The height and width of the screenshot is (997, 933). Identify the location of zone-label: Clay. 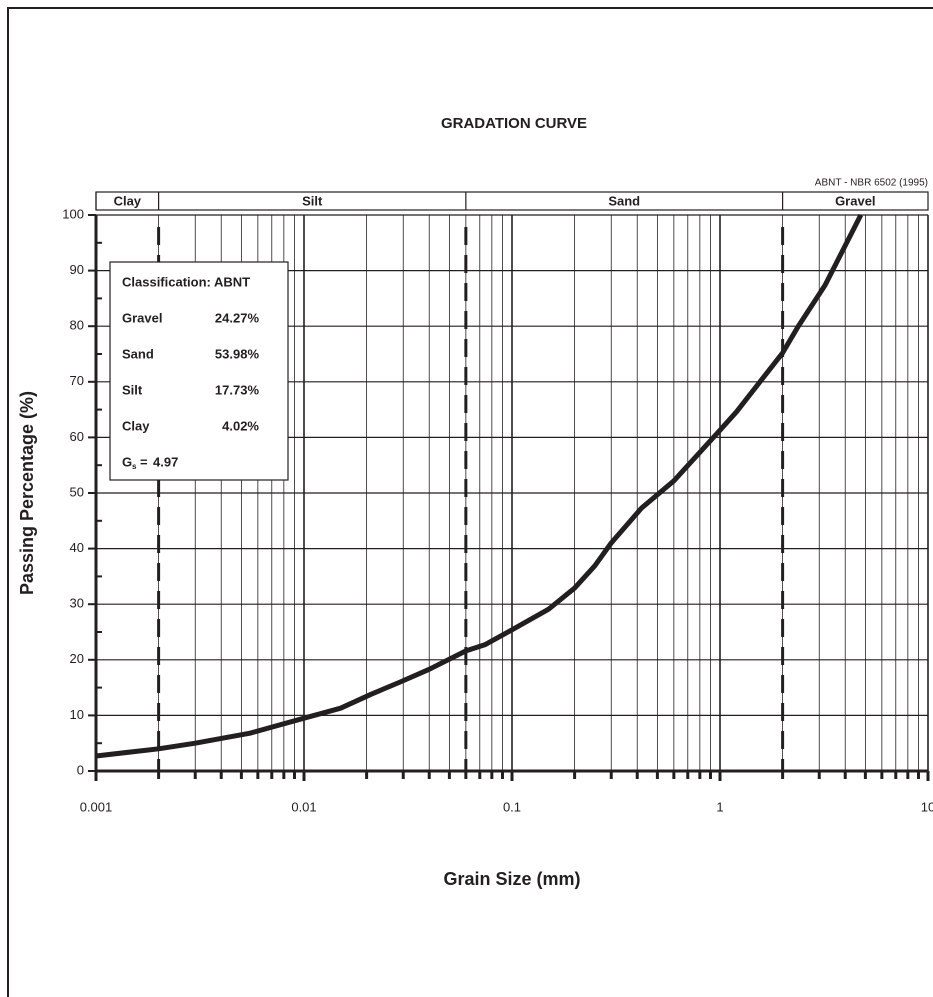
(128, 200).